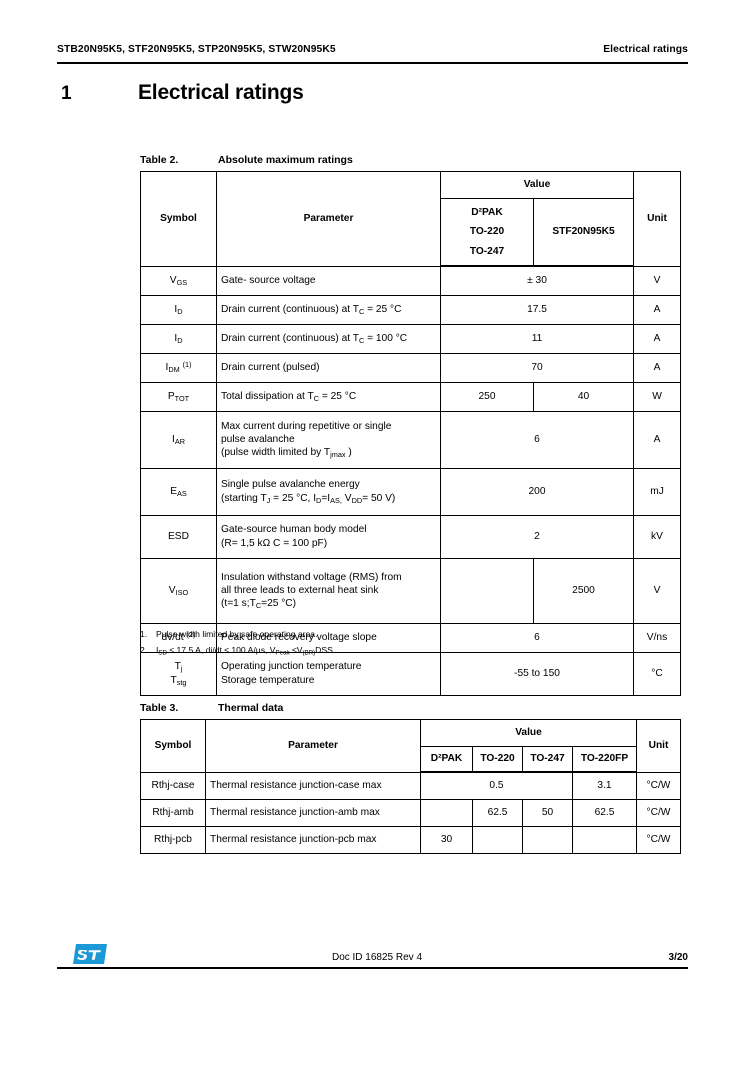 The height and width of the screenshot is (1070, 754). What do you see at coordinates (657, 491) in the screenshot?
I see `row-unit: mJ` at bounding box center [657, 491].